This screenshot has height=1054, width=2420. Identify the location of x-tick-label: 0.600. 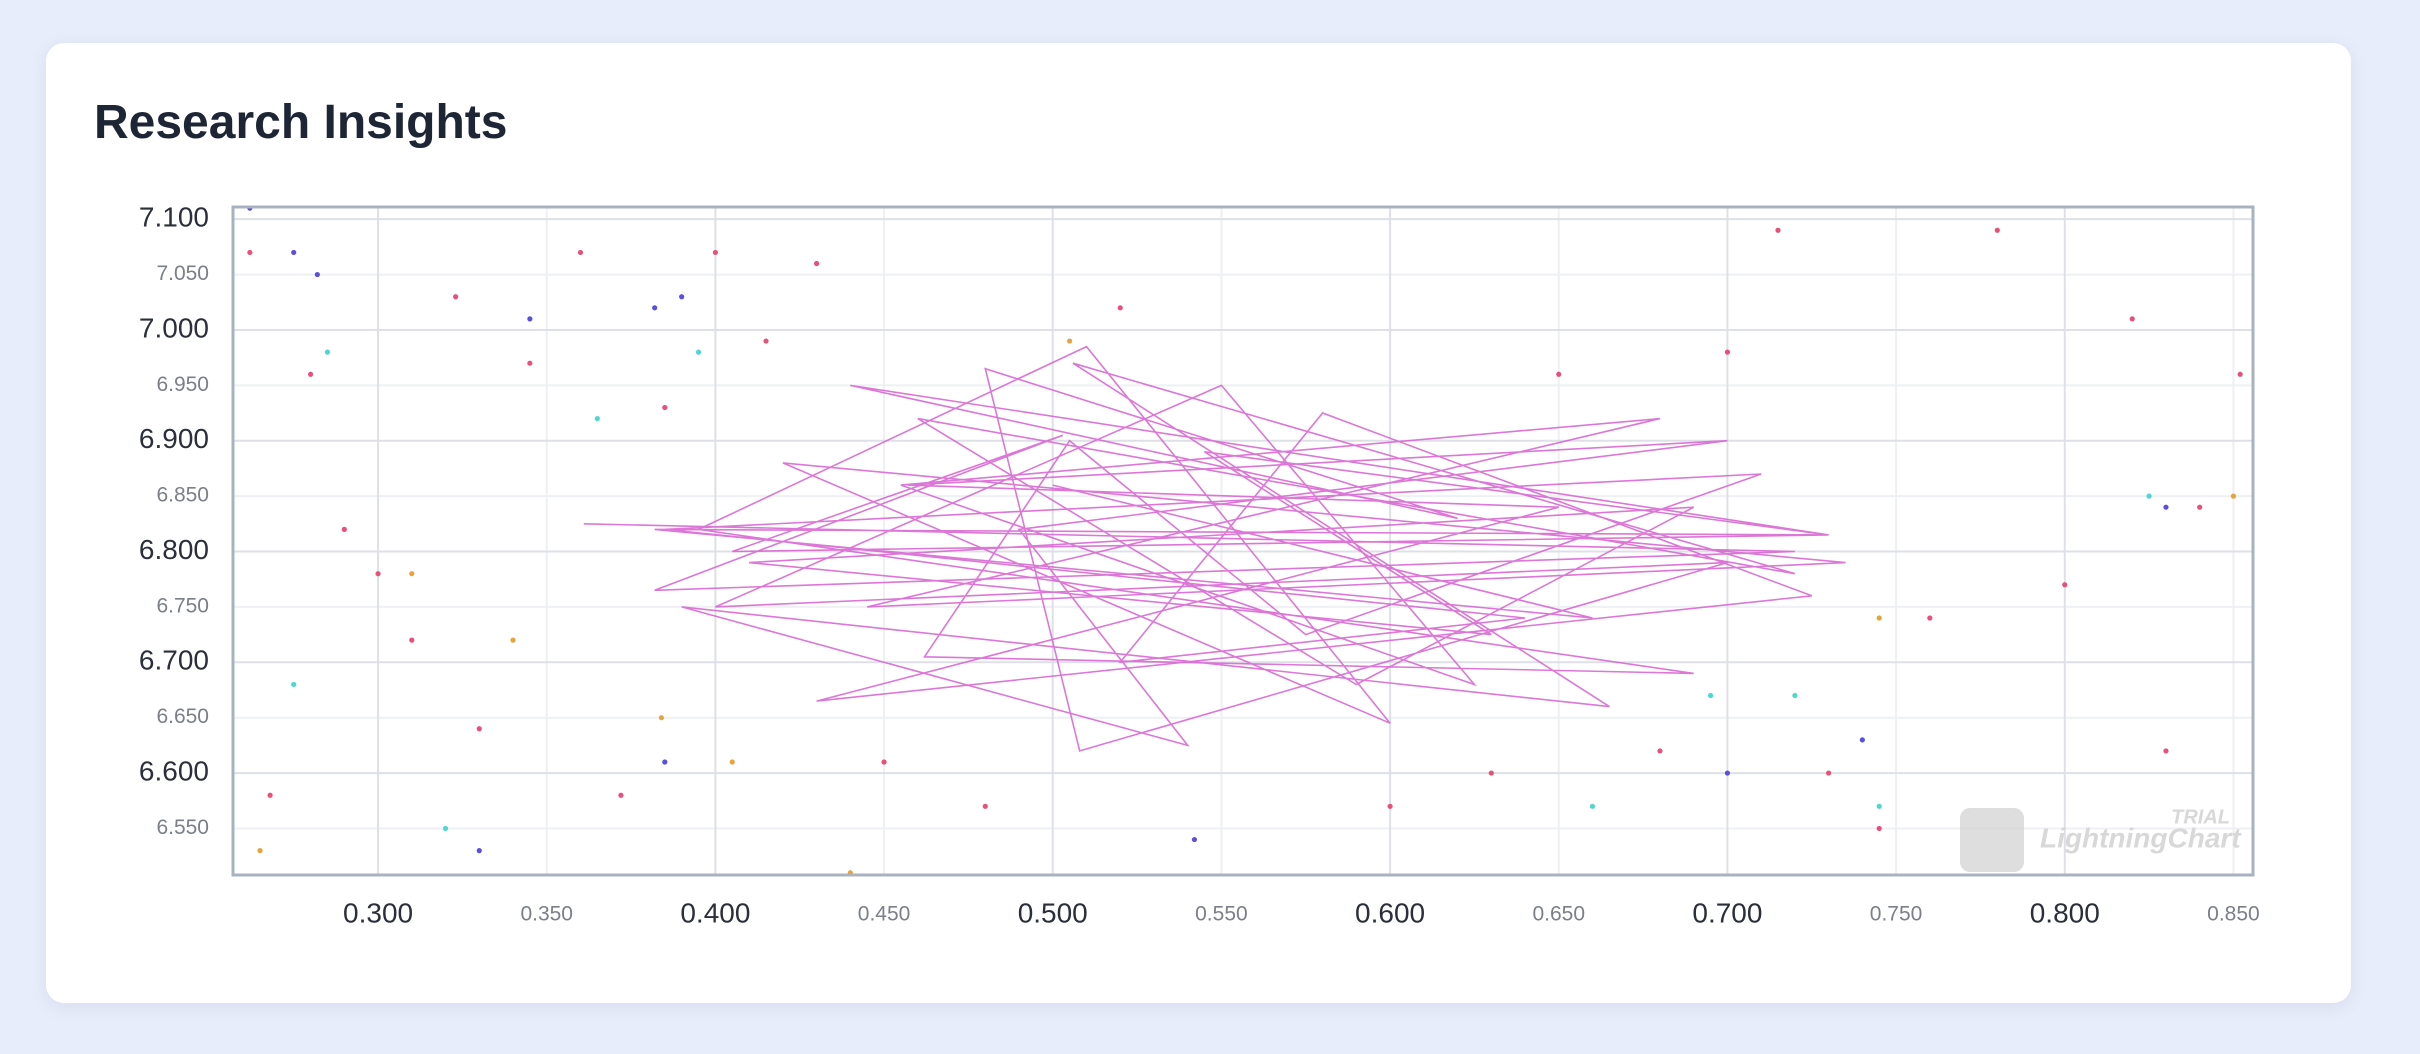
(1390, 912).